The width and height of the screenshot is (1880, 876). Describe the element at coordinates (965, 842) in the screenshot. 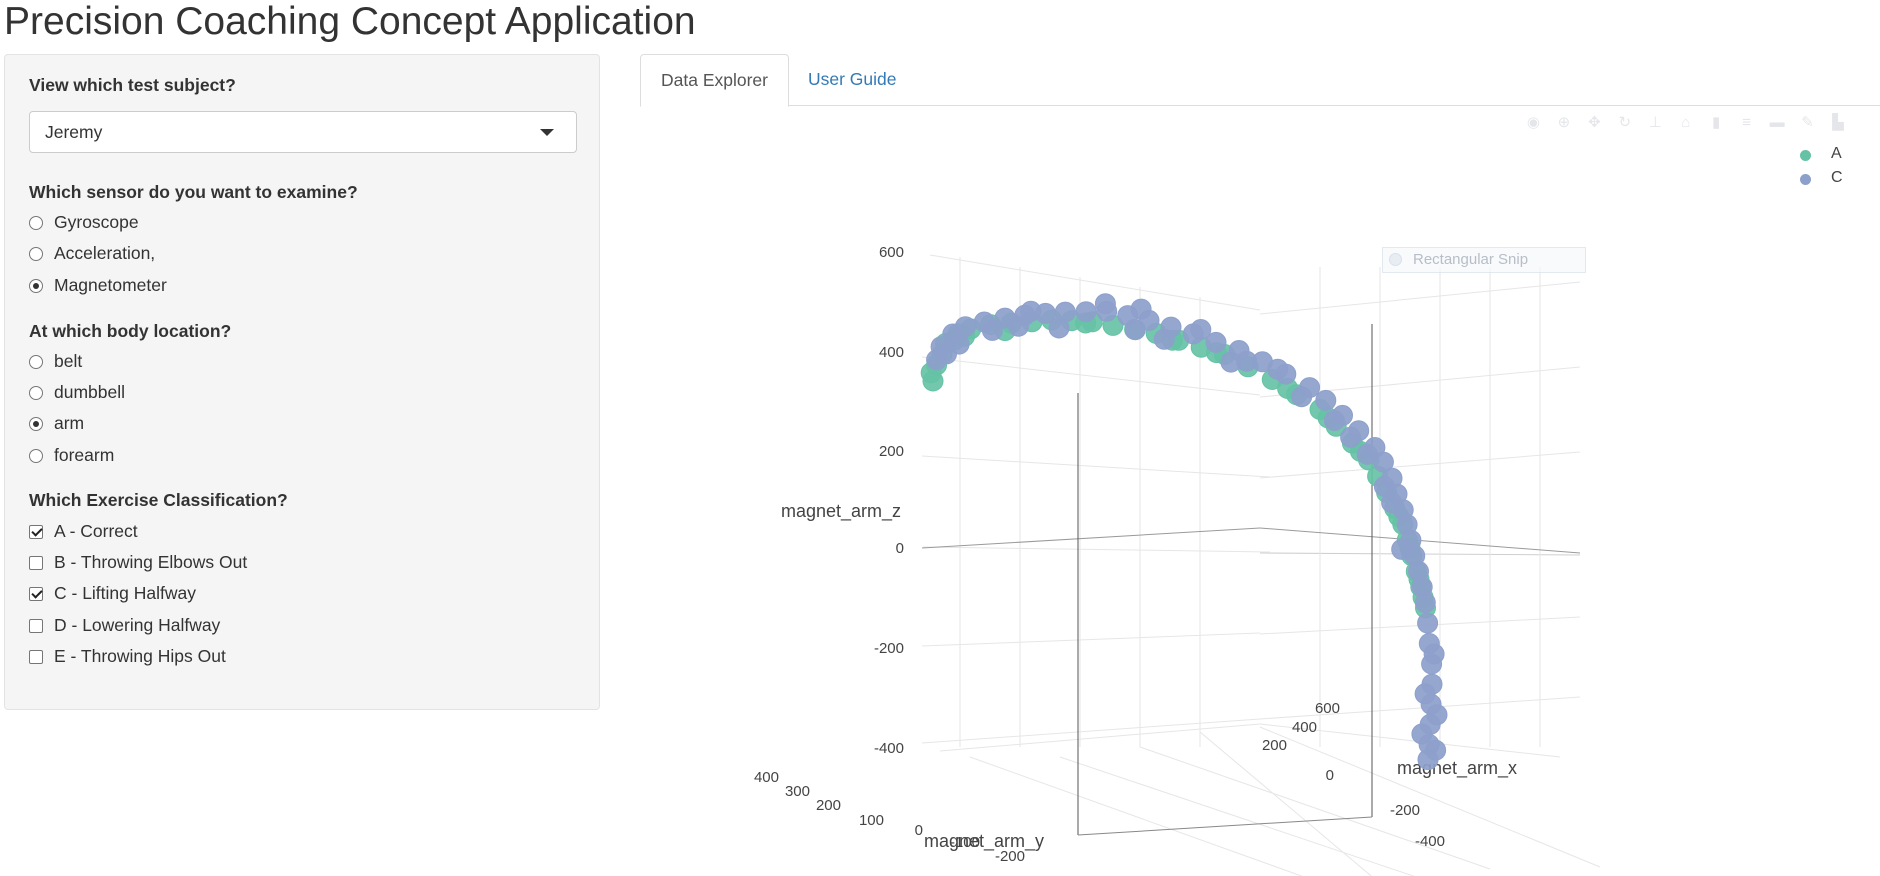

I see `y-tick-label: -100` at that location.